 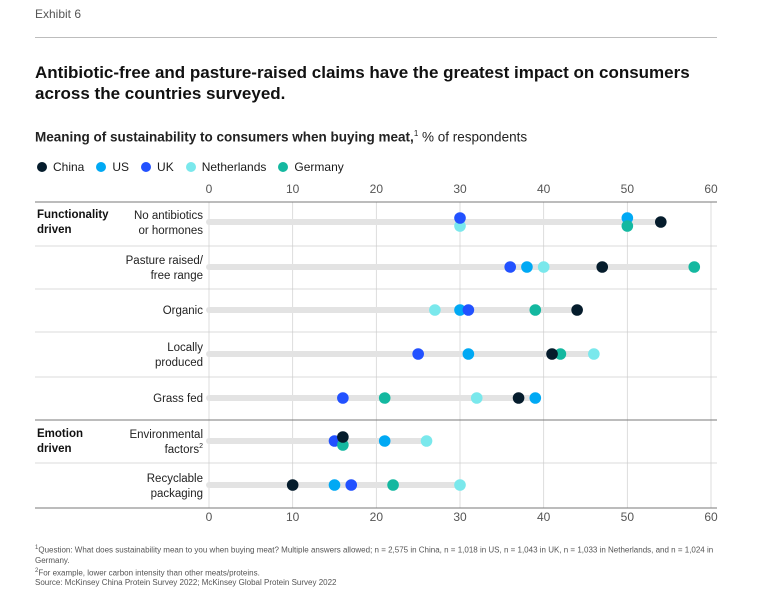 I want to click on legend-label: Netherlands, so click(x=234, y=167).